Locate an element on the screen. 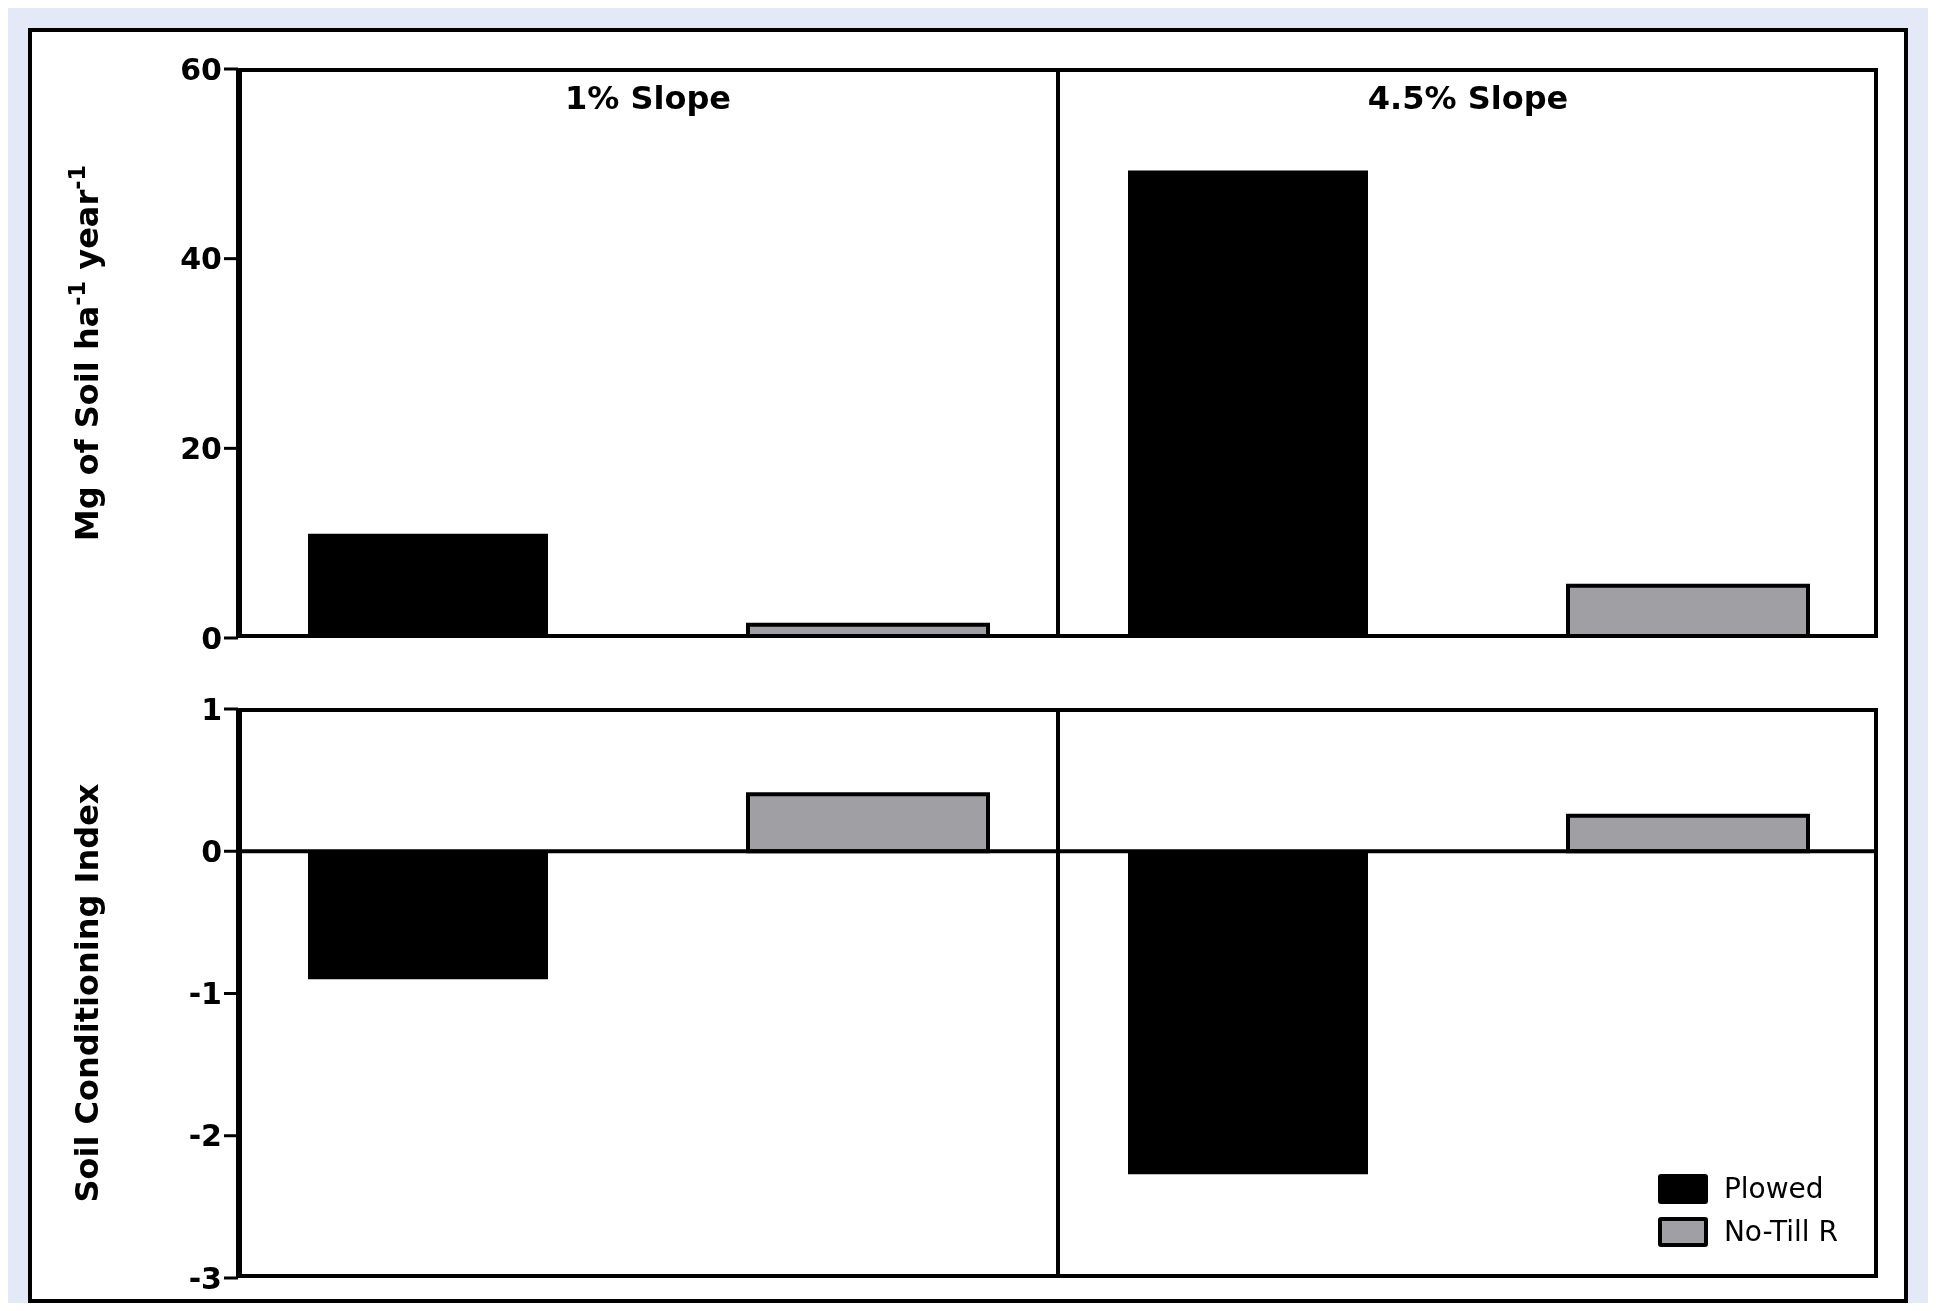 The width and height of the screenshot is (1936, 1311). y-tick-label: -1 is located at coordinates (205, 994).